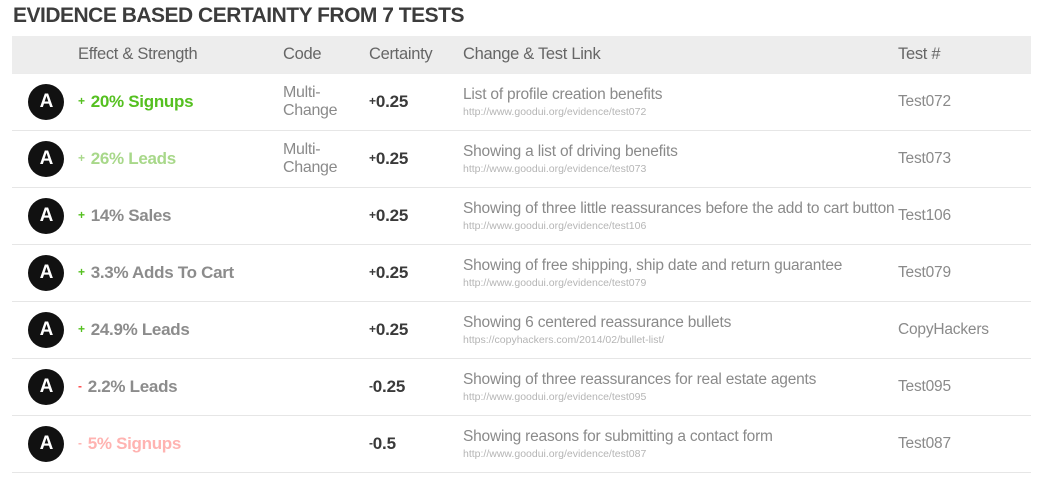  What do you see at coordinates (131, 215) in the screenshot?
I see `effect-label: 14% Sales` at bounding box center [131, 215].